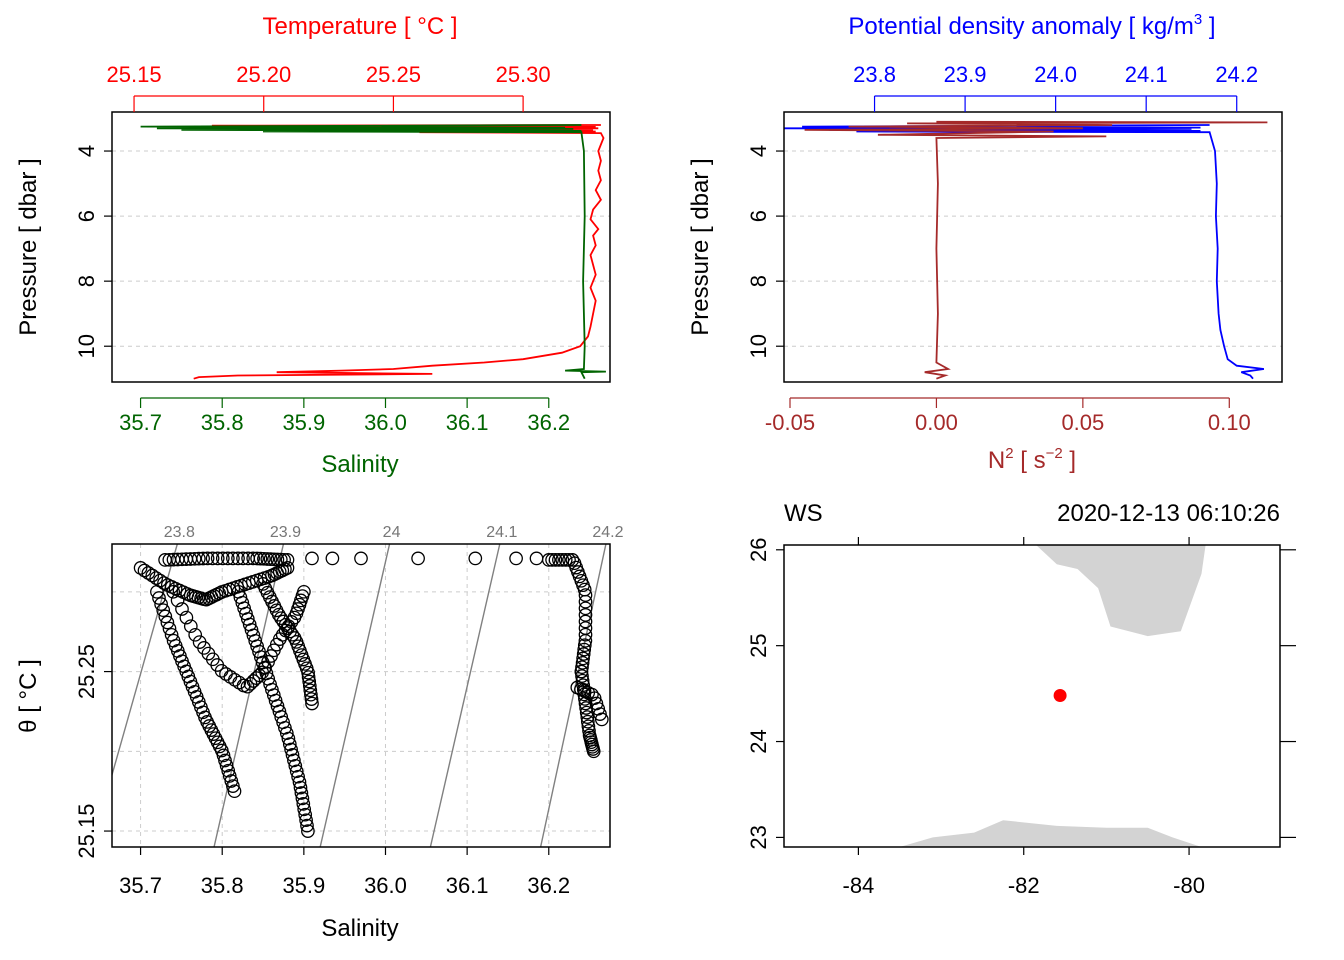 The image size is (1344, 960). What do you see at coordinates (859, 885) in the screenshot?
I see `p4-x-tick-label: -84` at bounding box center [859, 885].